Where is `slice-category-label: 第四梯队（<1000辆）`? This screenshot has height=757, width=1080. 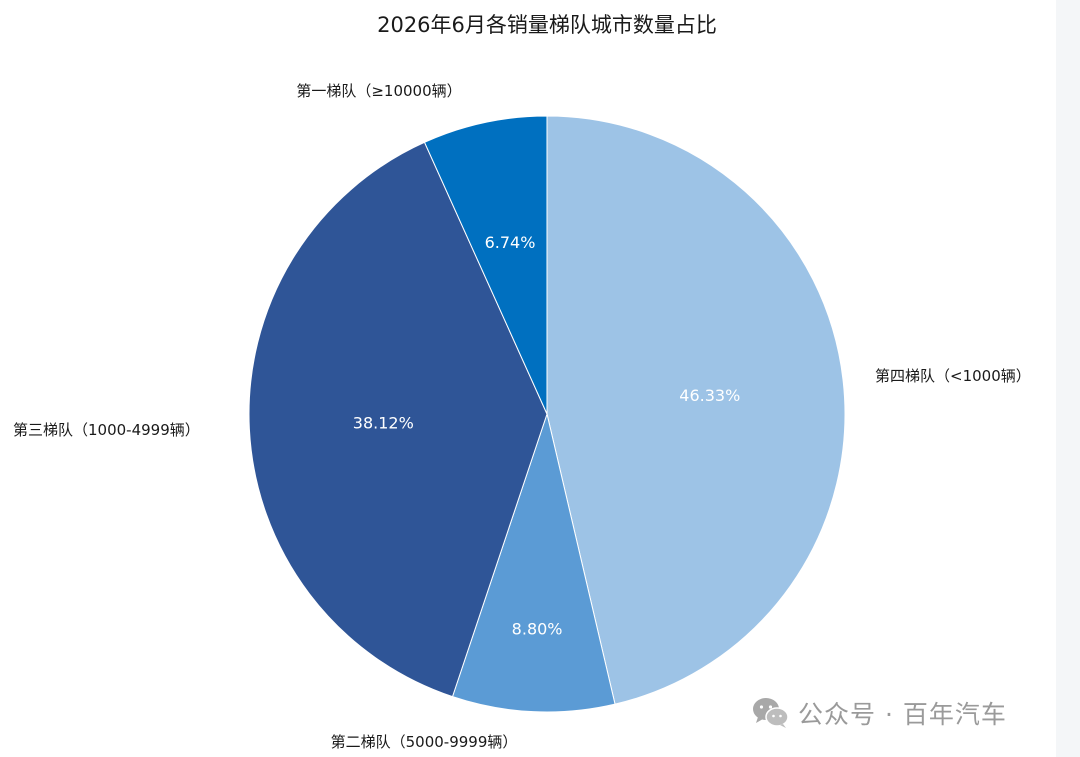 slice-category-label: 第四梯队（<1000辆） is located at coordinates (953, 376).